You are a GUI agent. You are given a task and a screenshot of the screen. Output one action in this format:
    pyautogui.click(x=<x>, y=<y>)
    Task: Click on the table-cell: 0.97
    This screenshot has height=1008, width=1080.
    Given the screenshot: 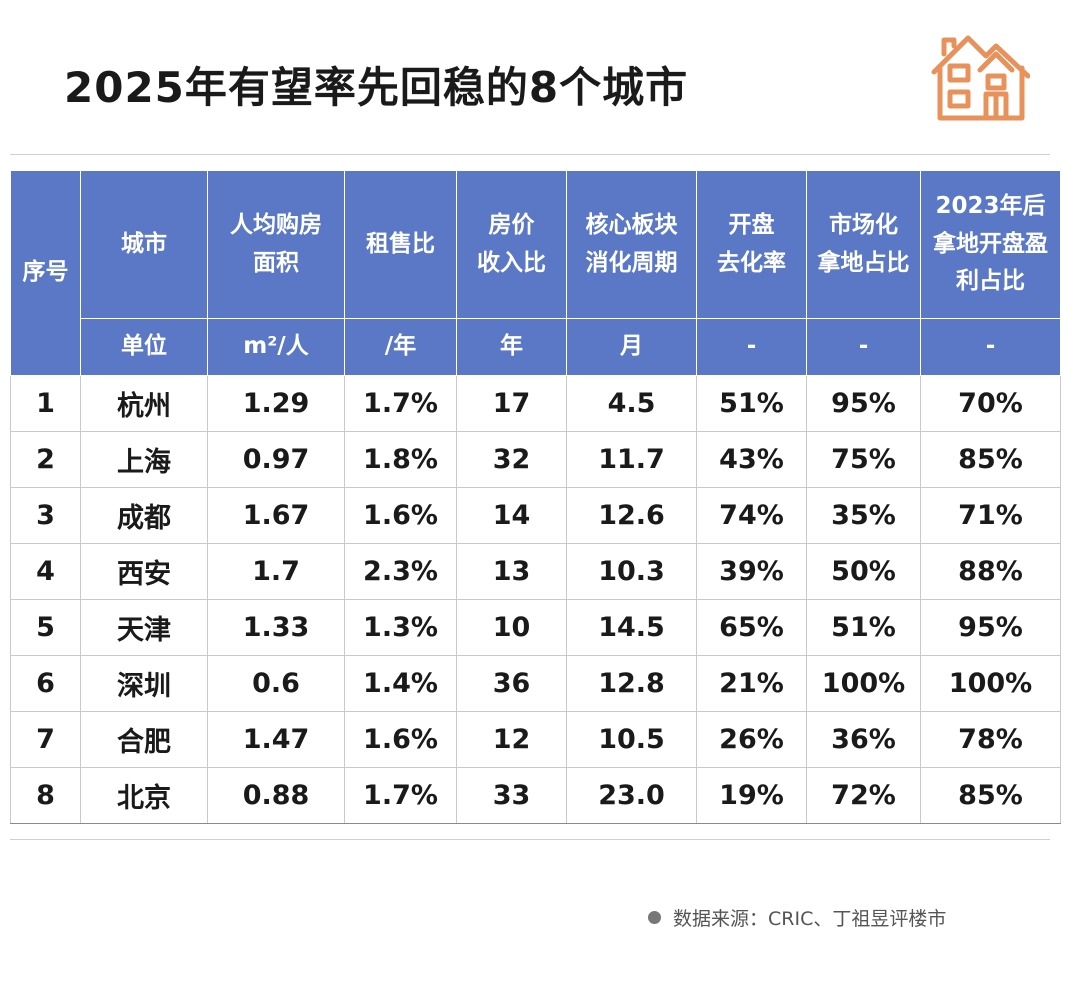 What is the action you would take?
    pyautogui.click(x=276, y=459)
    